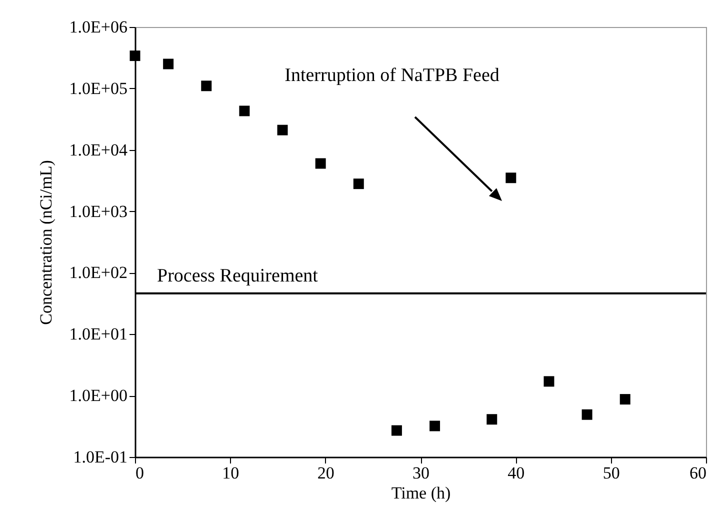  I want to click on x-tick-label: 60, so click(698, 473).